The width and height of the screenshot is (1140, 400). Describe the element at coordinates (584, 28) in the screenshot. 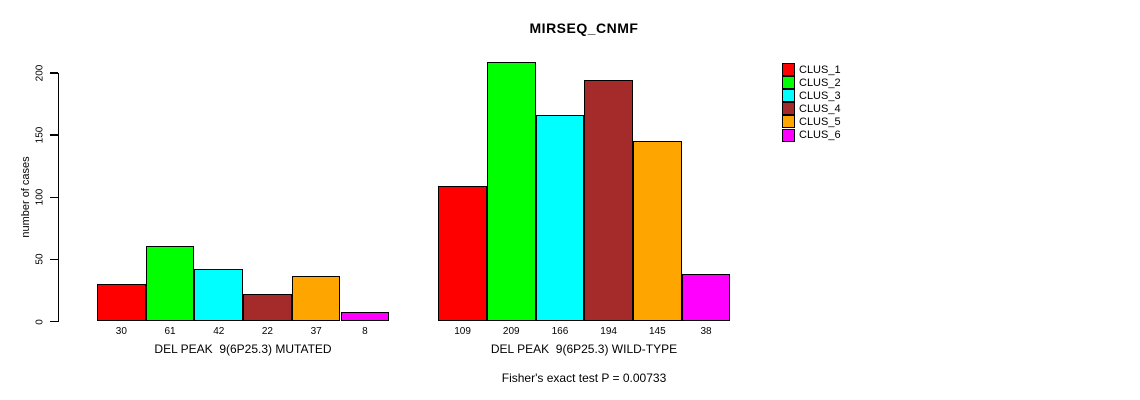

I see `chart-title: MIRSEQ_CNMF` at that location.